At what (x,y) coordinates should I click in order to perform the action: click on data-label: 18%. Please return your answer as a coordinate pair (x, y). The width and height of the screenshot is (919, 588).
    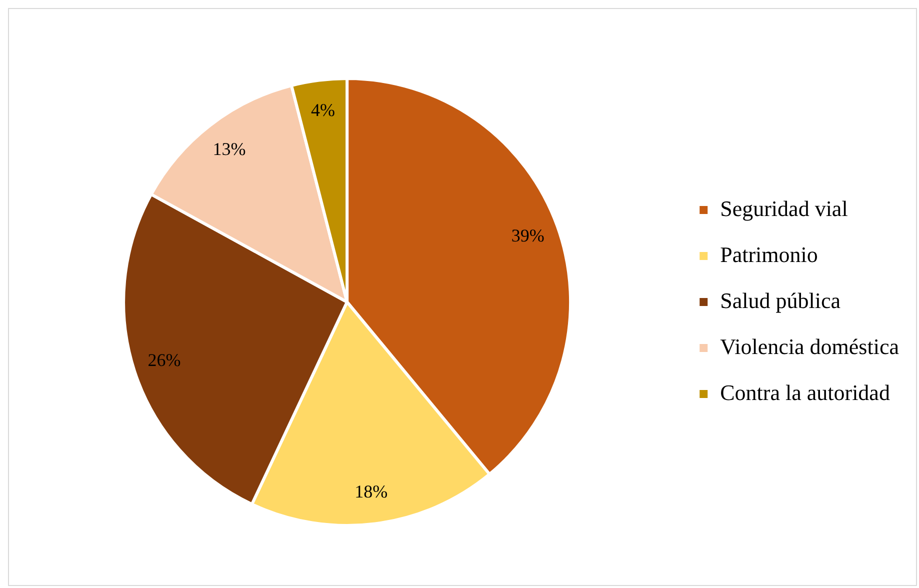
    Looking at the image, I should click on (371, 491).